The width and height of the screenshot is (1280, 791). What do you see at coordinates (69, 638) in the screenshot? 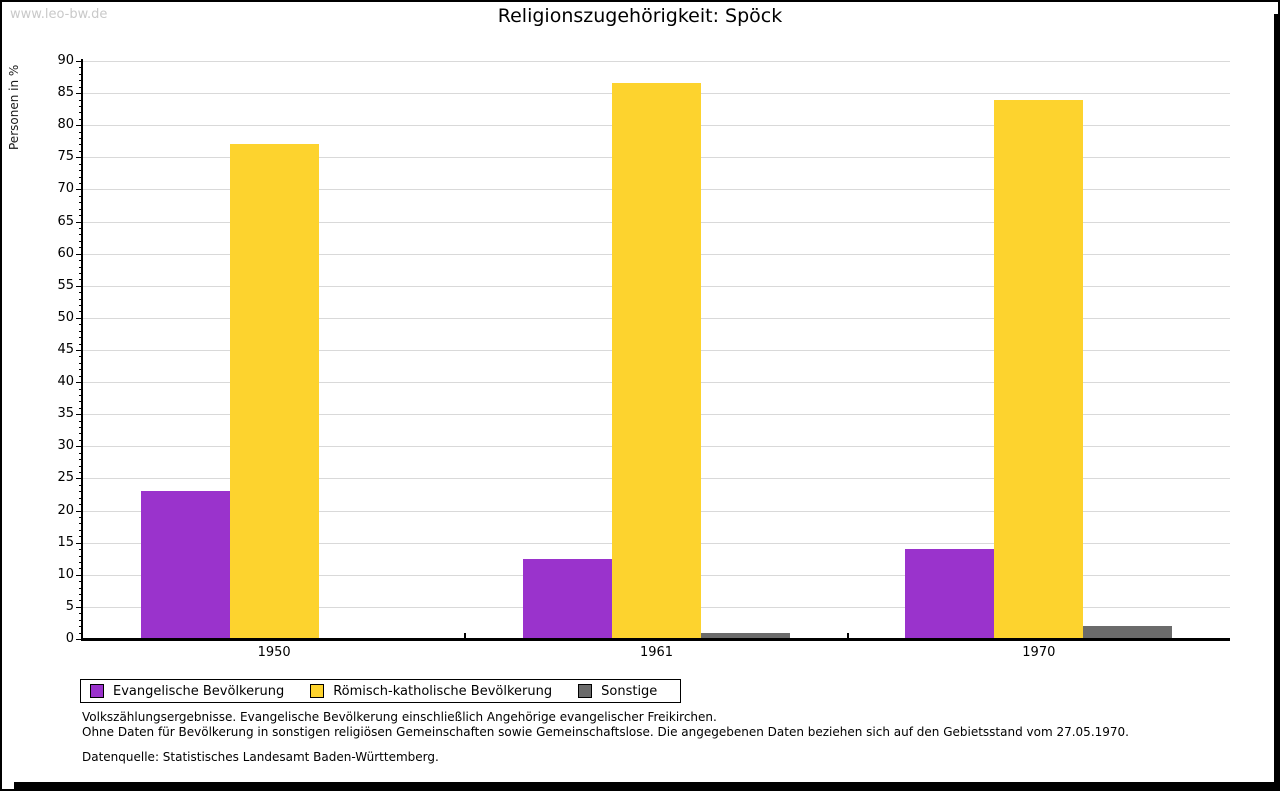
I see `y-tick-label: 0` at bounding box center [69, 638].